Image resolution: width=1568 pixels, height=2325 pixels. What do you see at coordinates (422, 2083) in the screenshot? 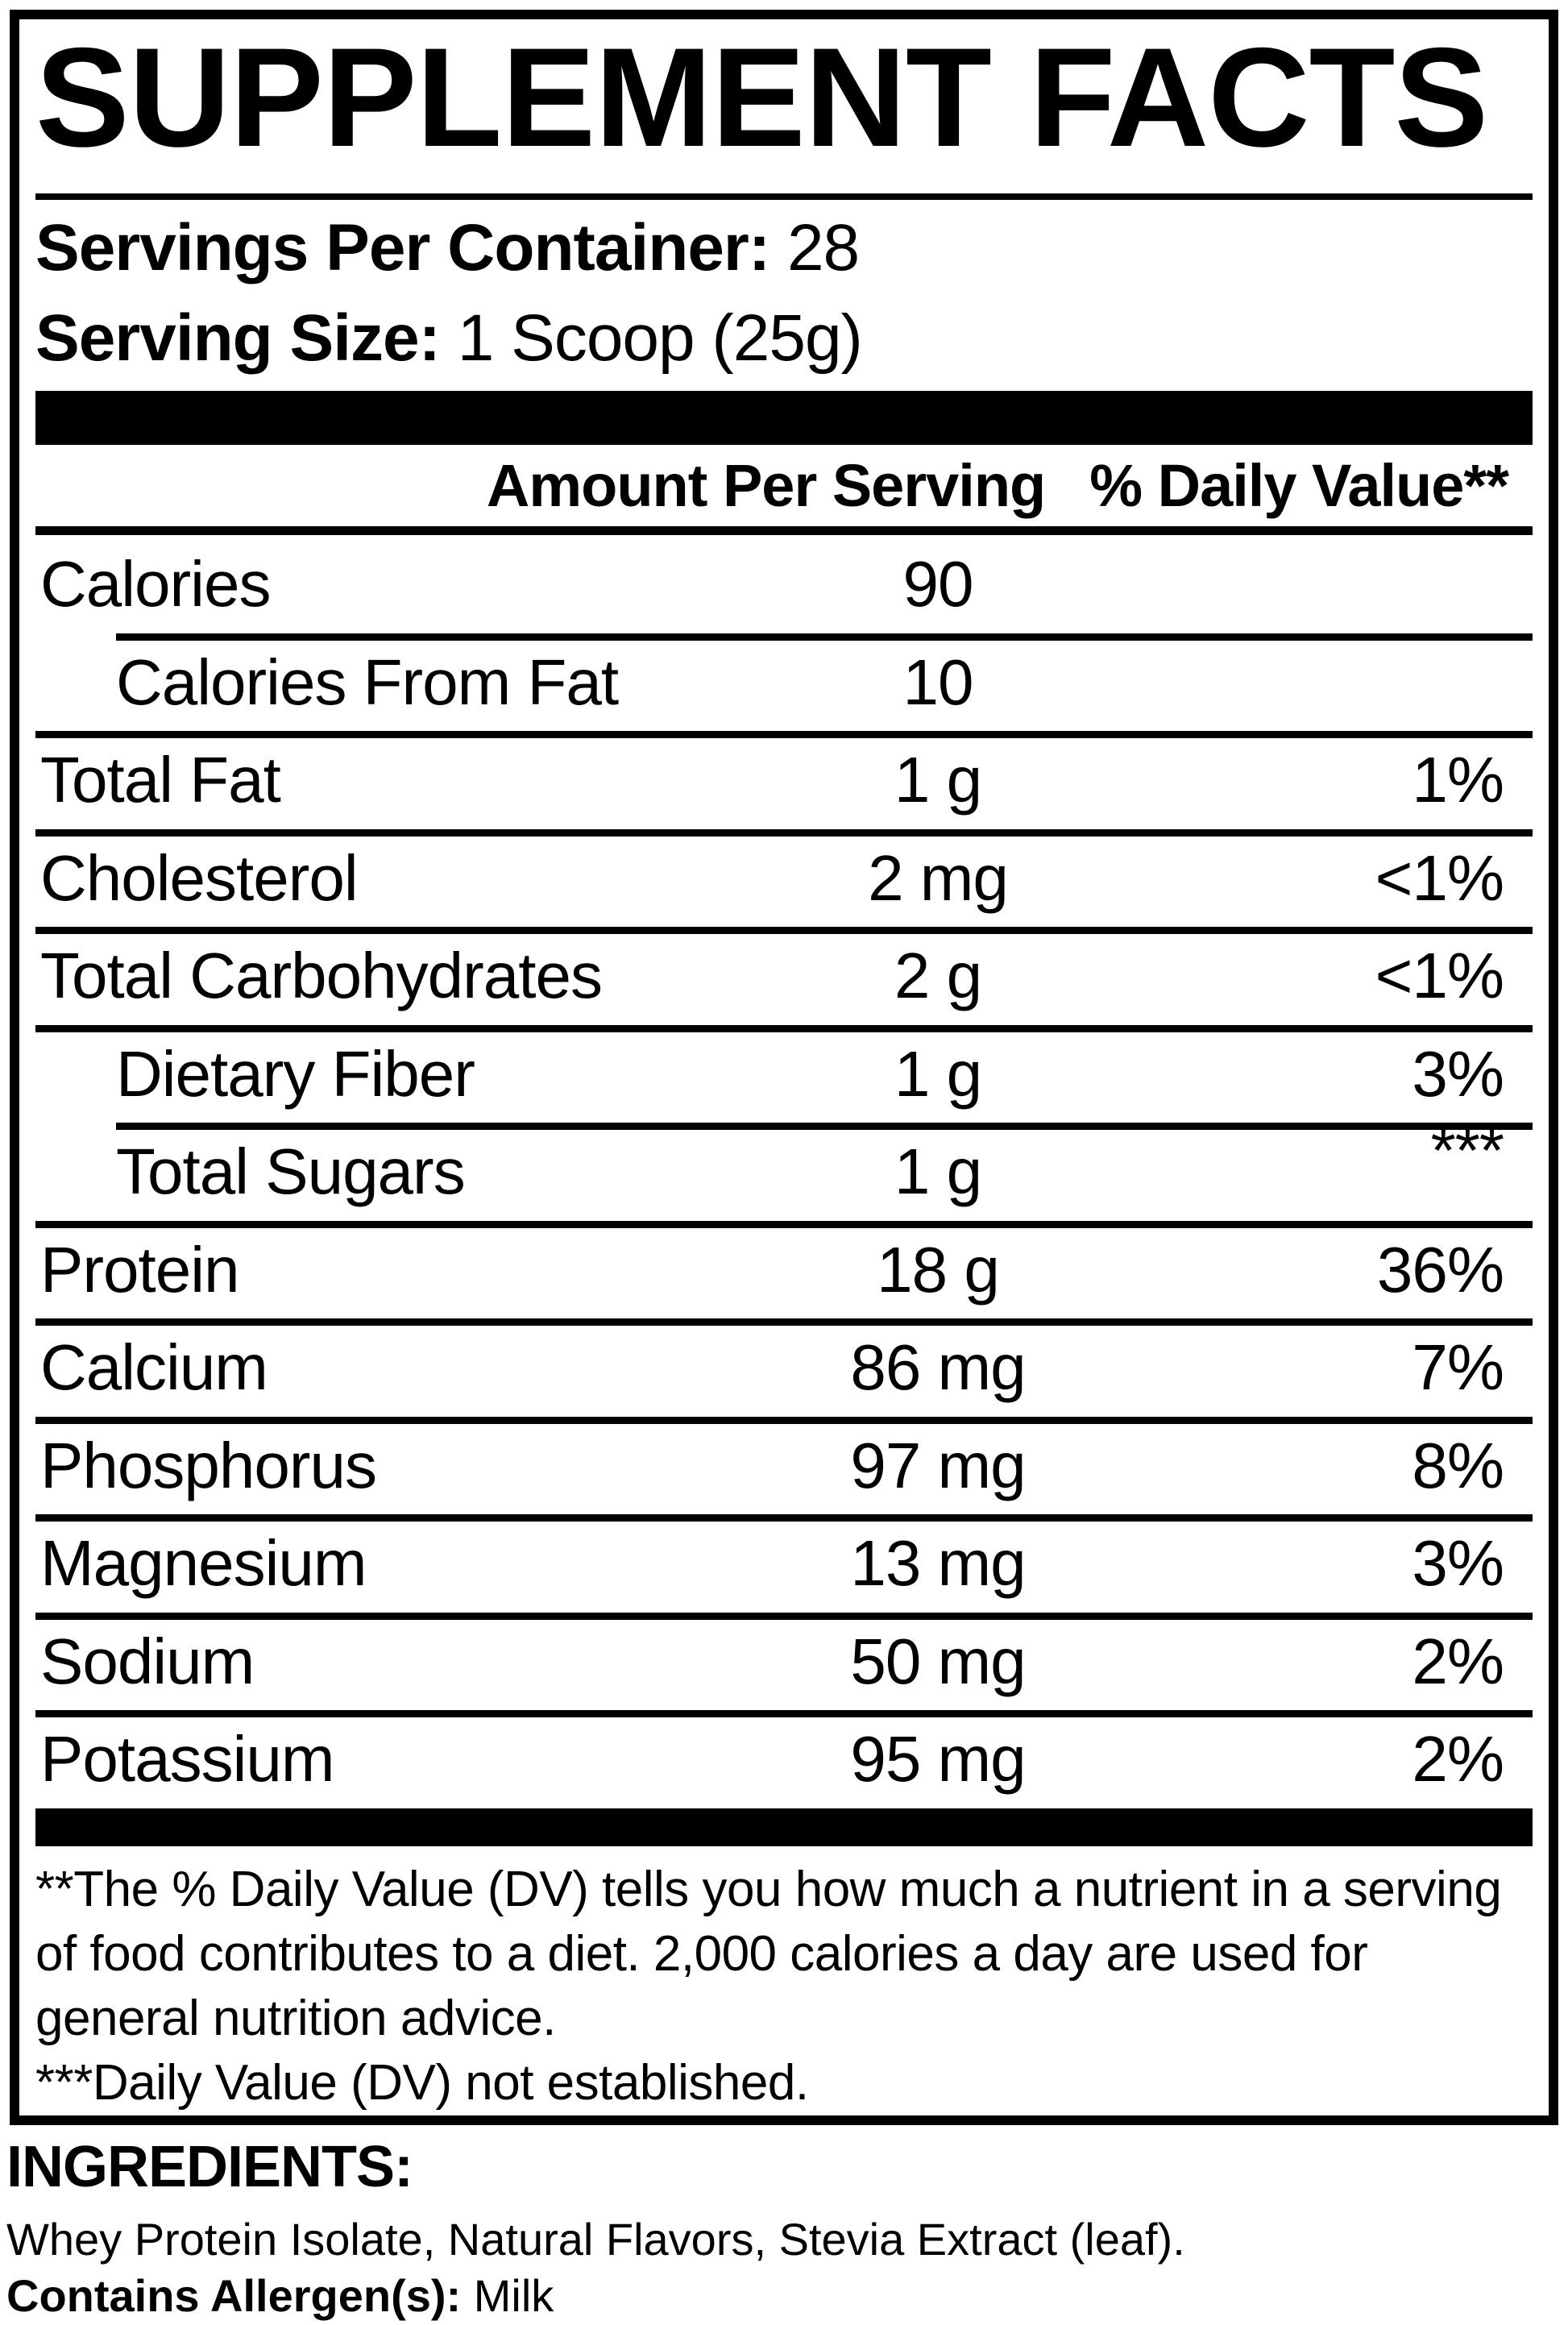
I see `not-established-footnote: ***Daily Value (DV) not established.` at bounding box center [422, 2083].